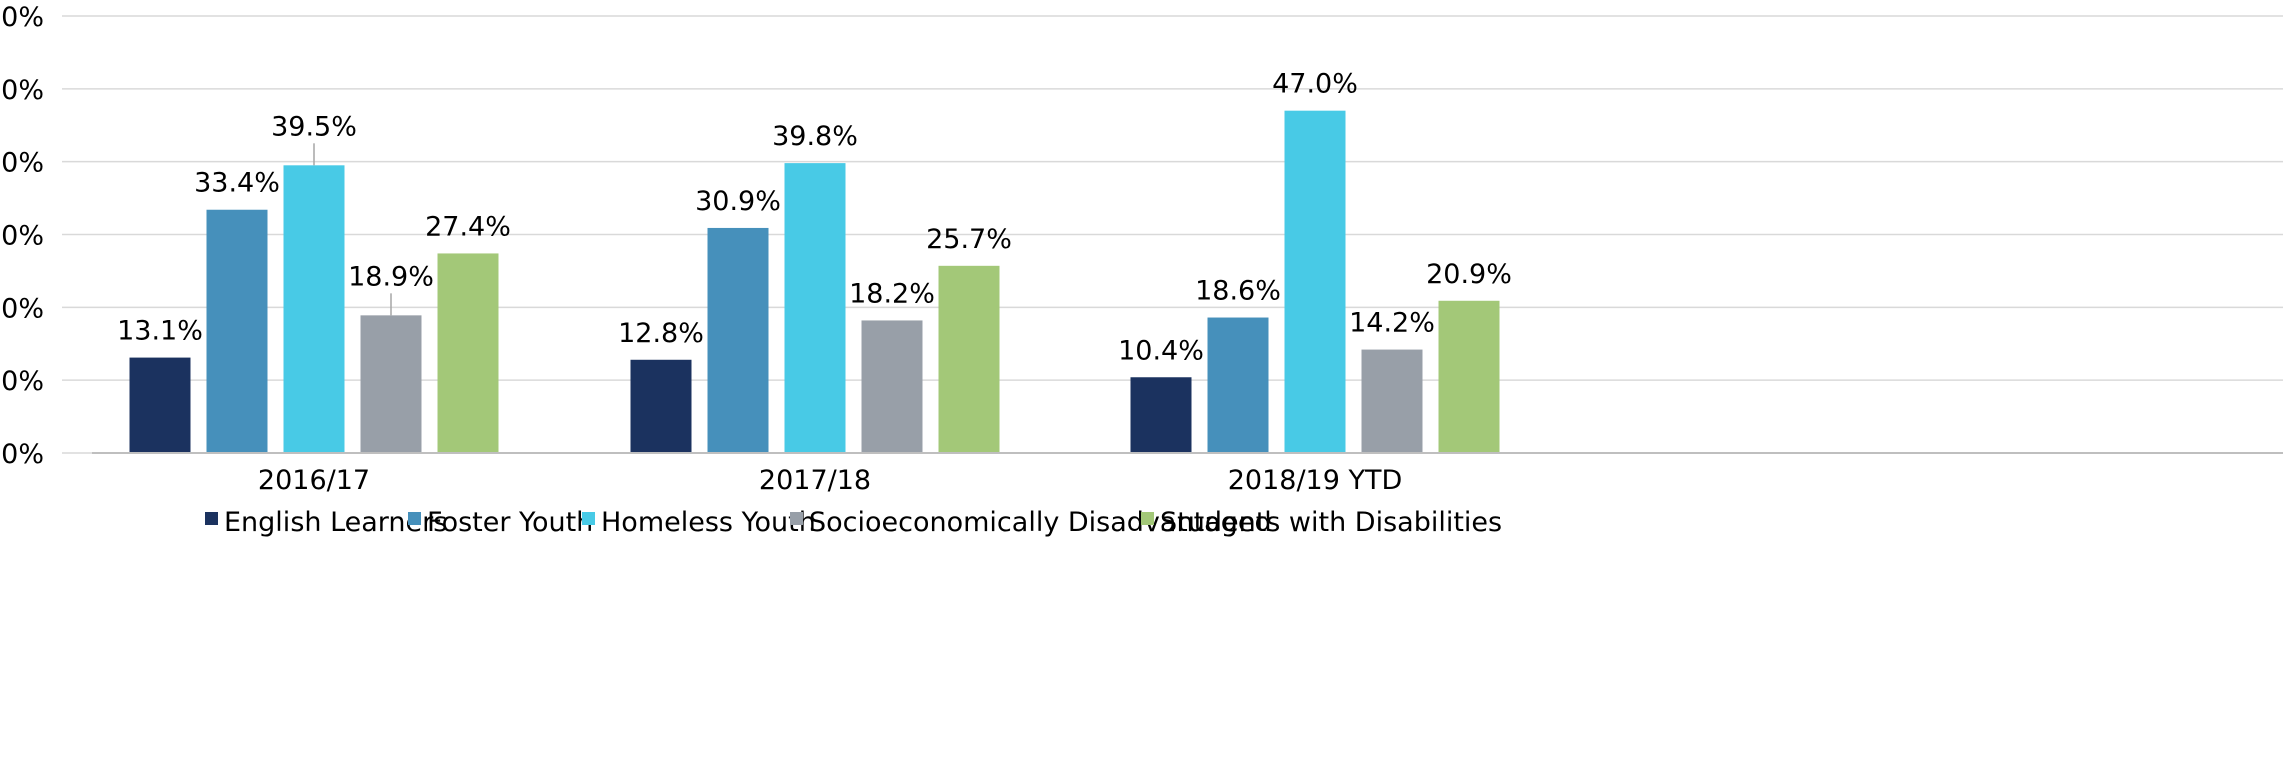 The image size is (2285, 775). What do you see at coordinates (892, 293) in the screenshot?
I see `data-label: 18.2%` at bounding box center [892, 293].